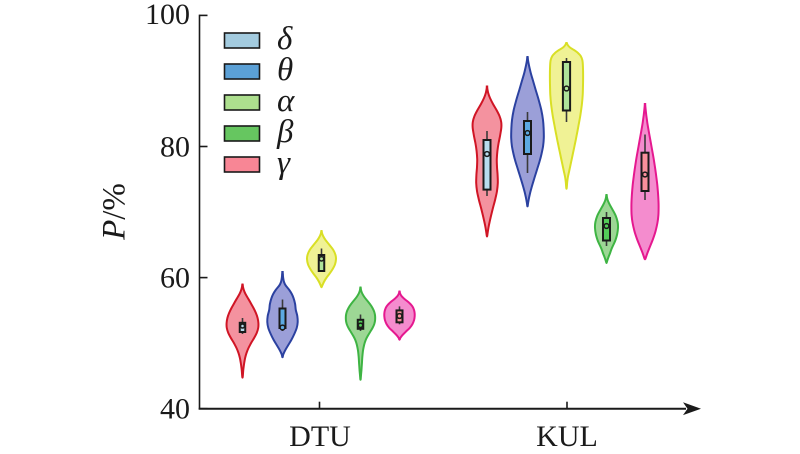  Describe the element at coordinates (175, 147) in the screenshot. I see `svg-text: 80` at that location.